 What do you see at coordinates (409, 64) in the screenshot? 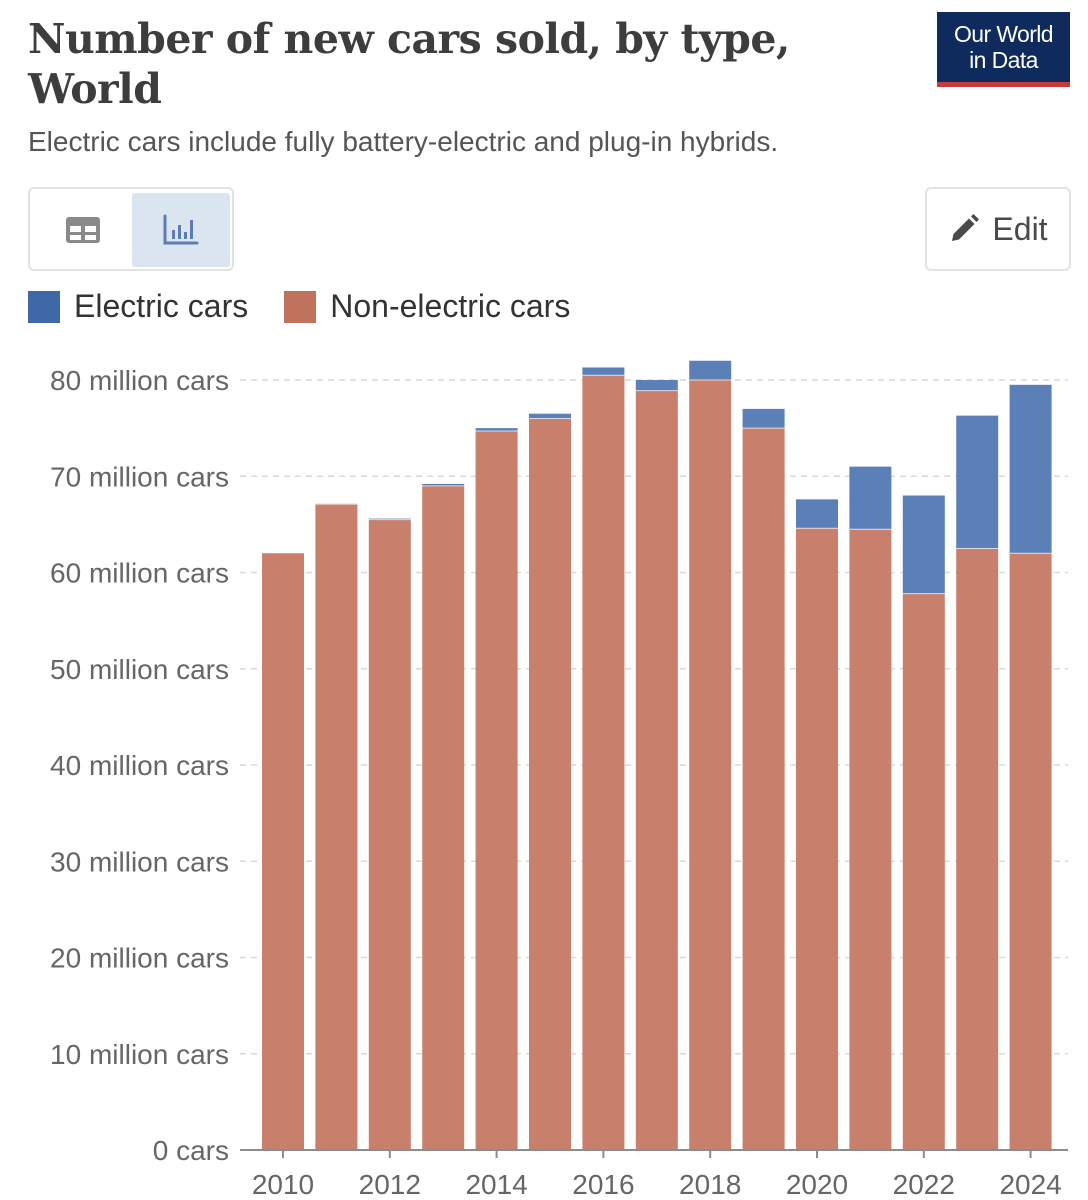
I see `chart-title: Number of new cars sold, by type, World` at bounding box center [409, 64].